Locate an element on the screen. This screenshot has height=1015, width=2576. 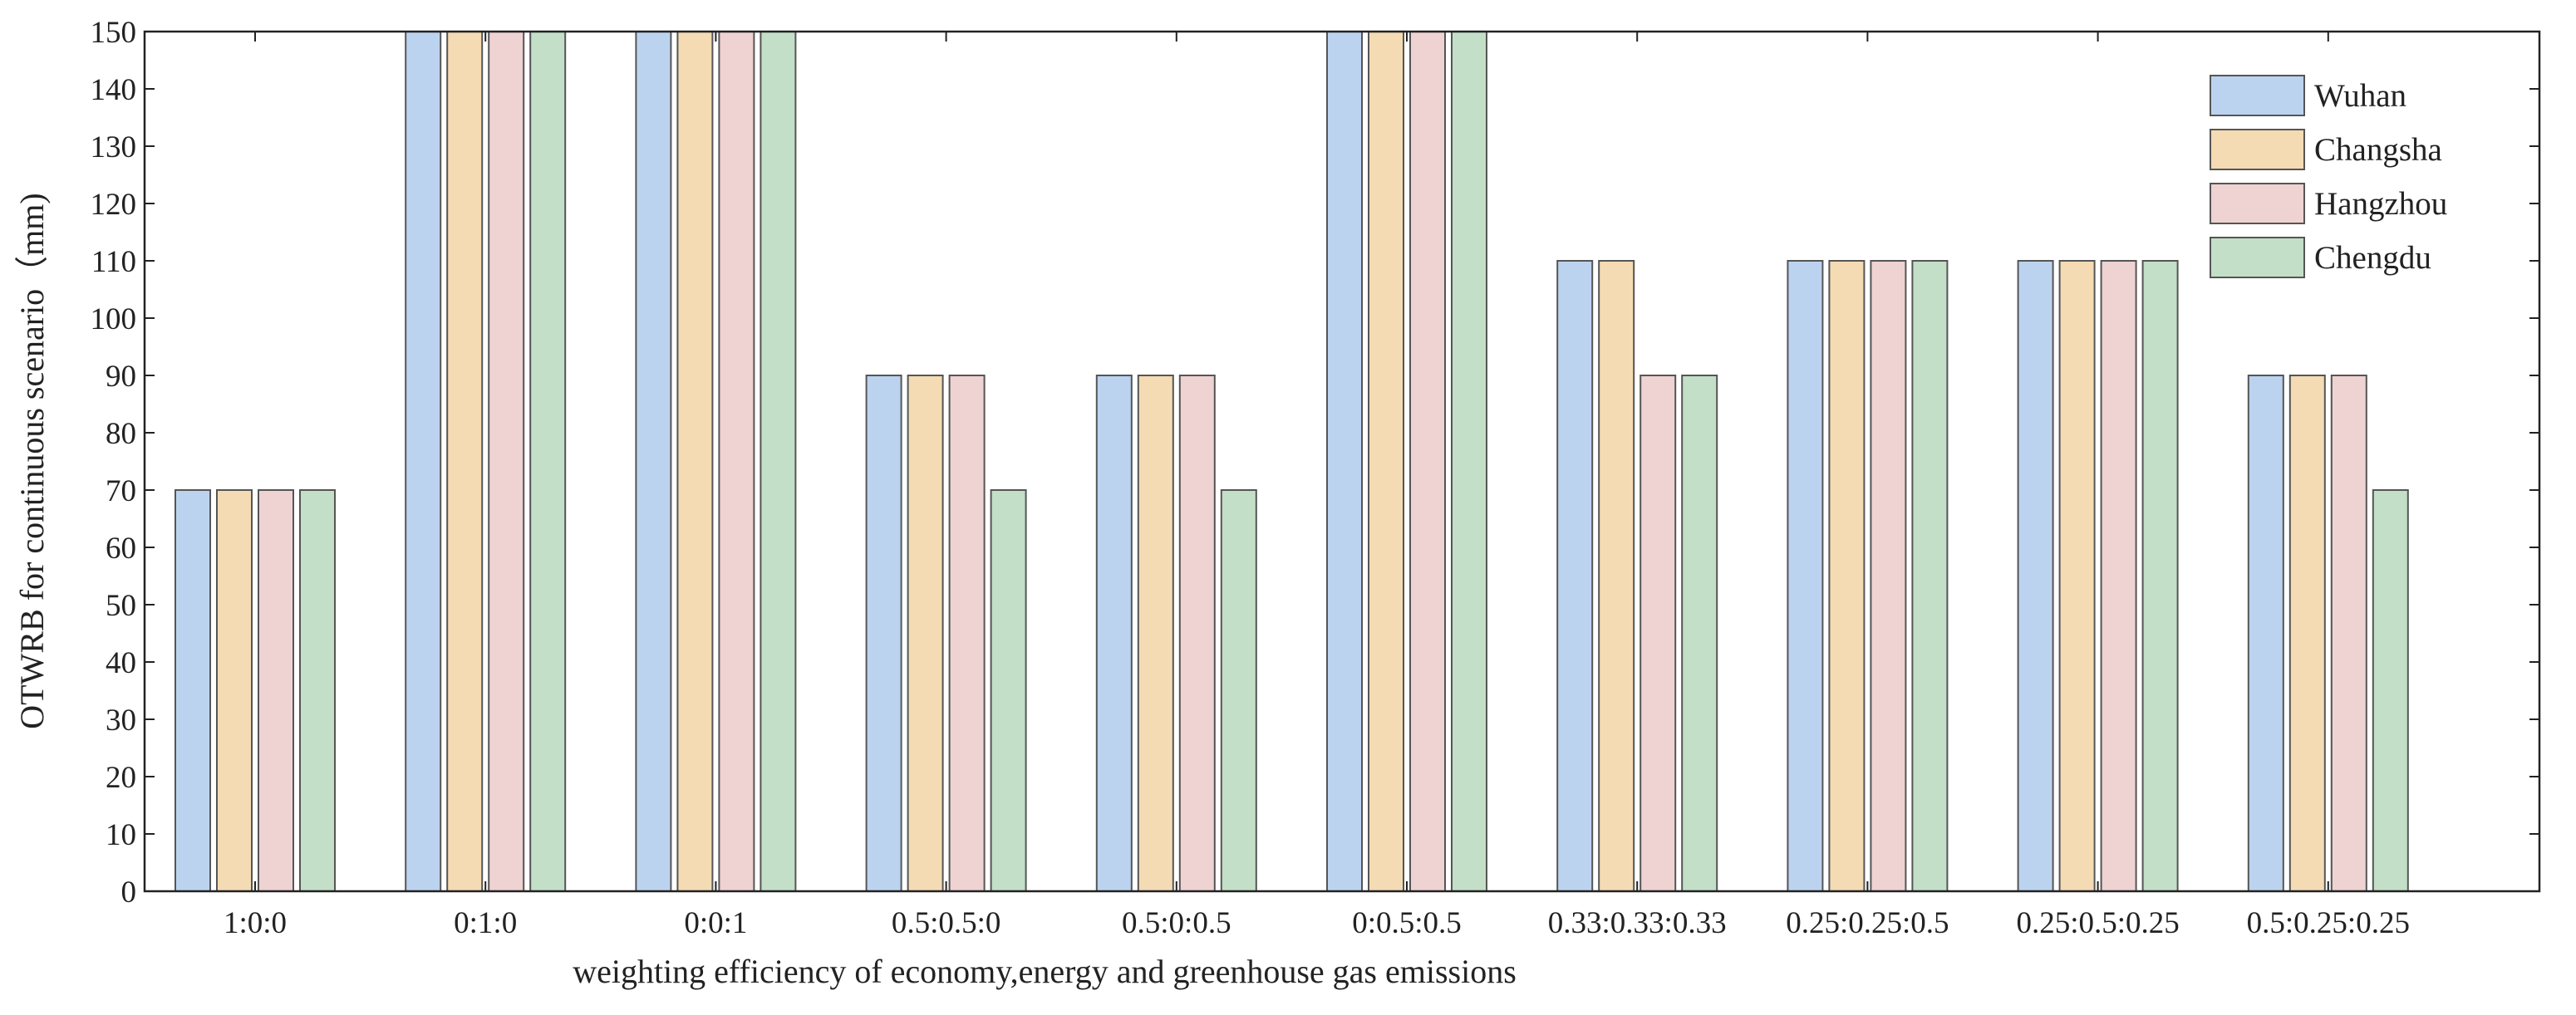
y-tick-label: 60 is located at coordinates (121, 549).